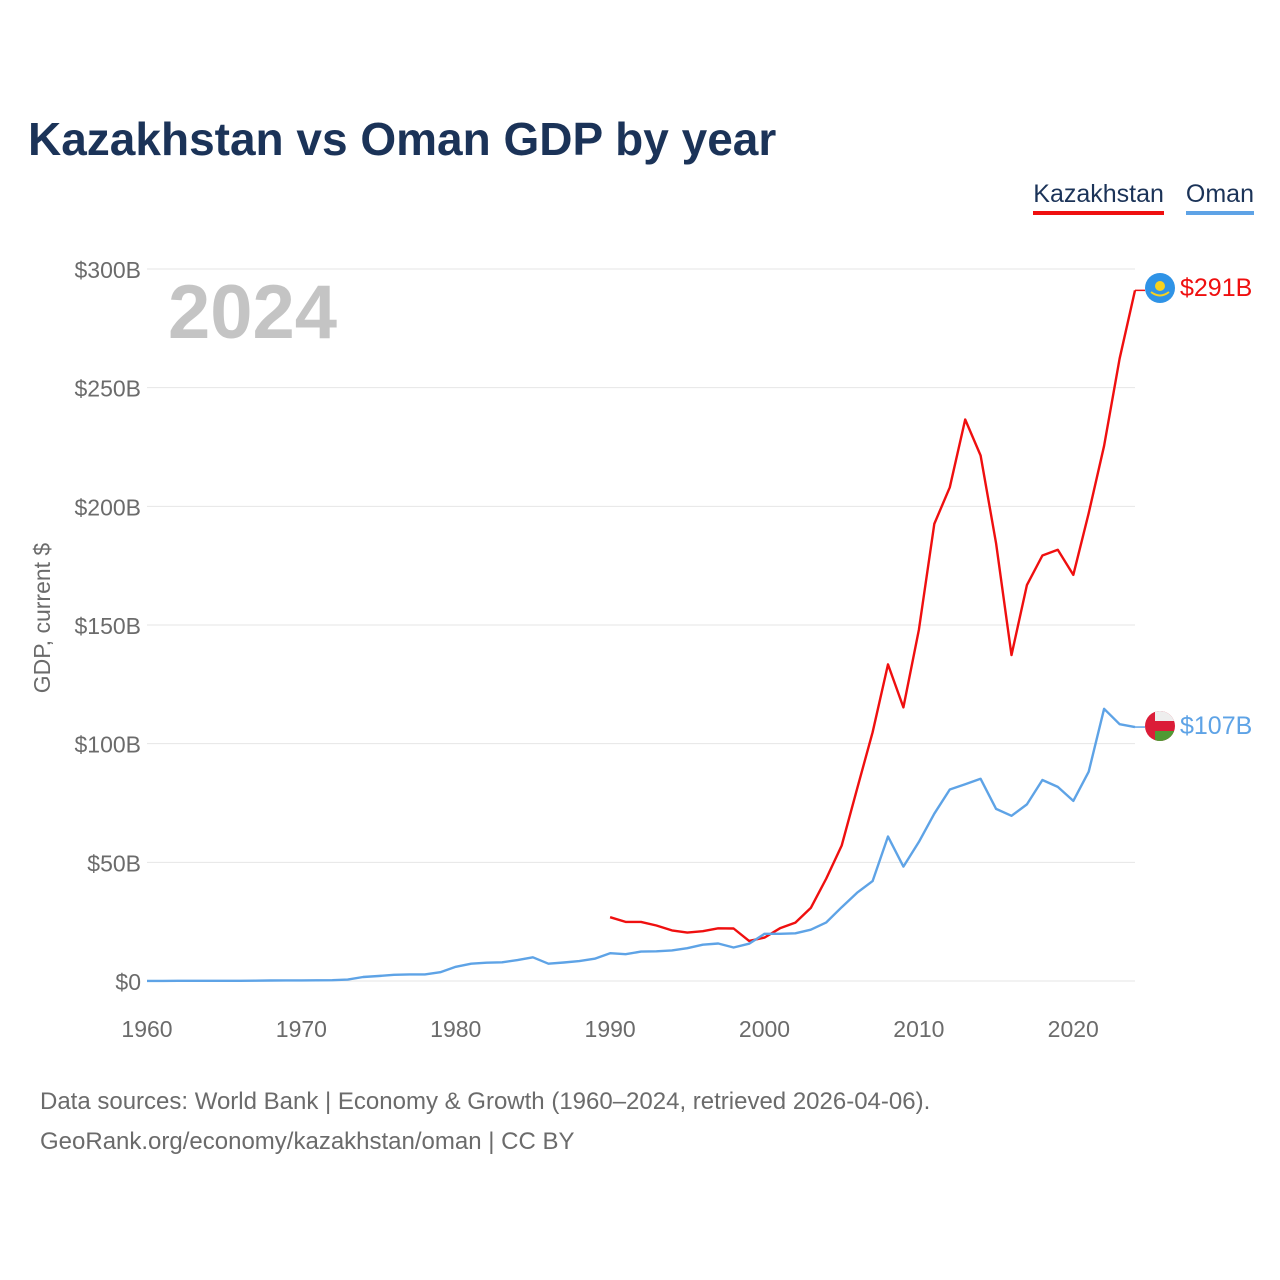  Describe the element at coordinates (918, 1029) in the screenshot. I see `x-tick-label: 2010` at that location.